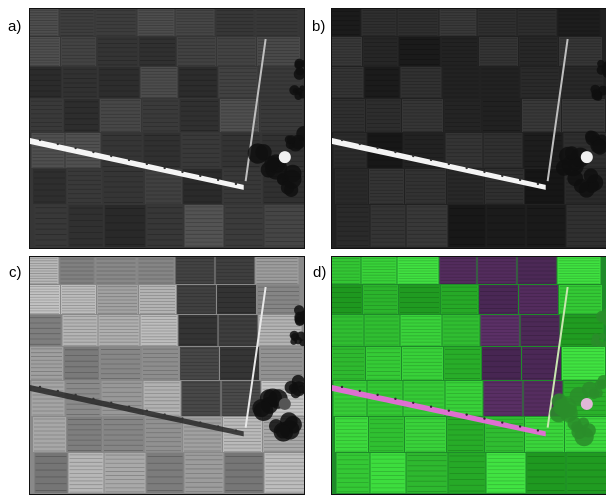  I want to click on panel-d-label: d), so click(319, 272).